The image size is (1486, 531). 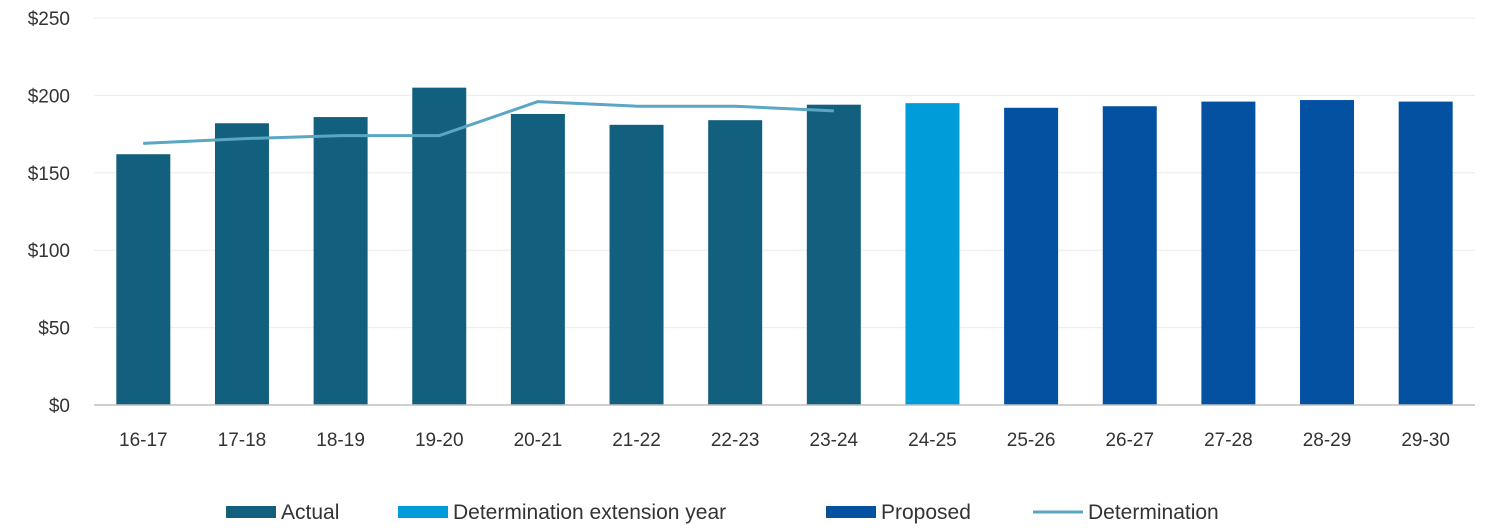 I want to click on x-tick-label: 26-27, so click(x=1129, y=440).